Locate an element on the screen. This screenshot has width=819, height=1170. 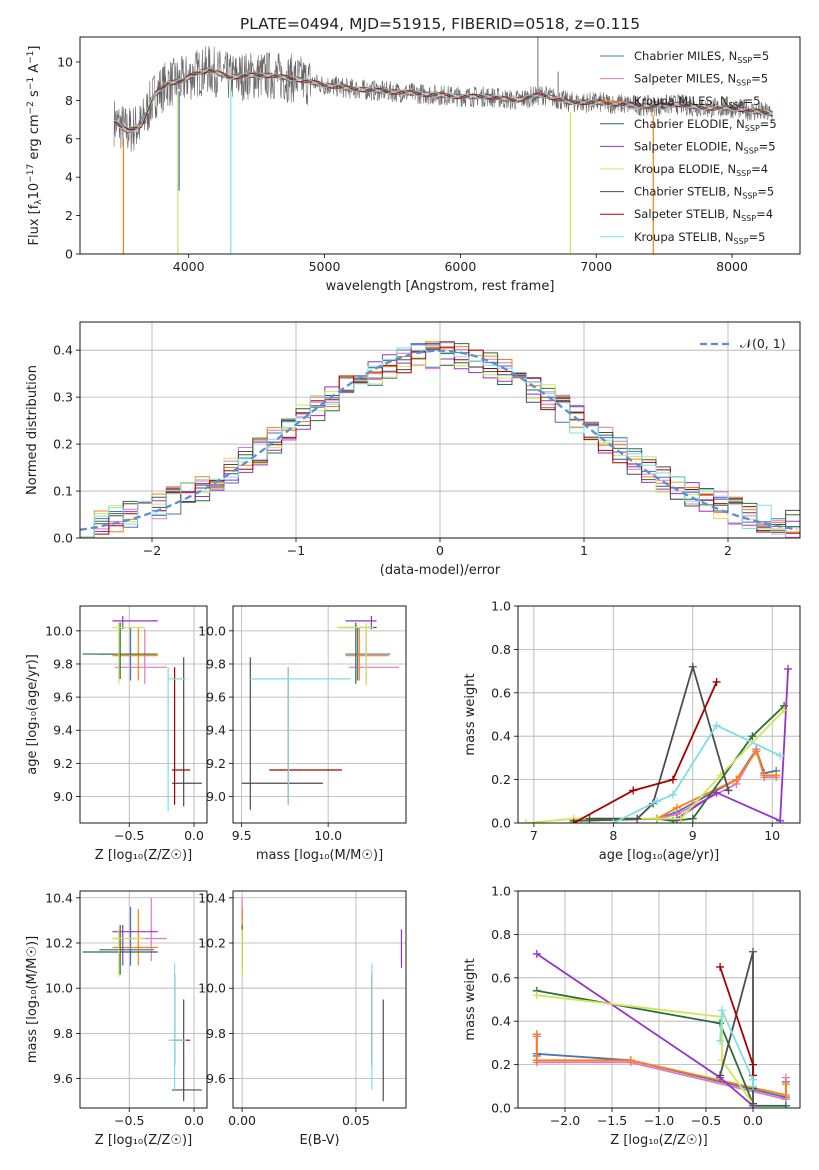
y-tick-label: 4 is located at coordinates (69, 177).